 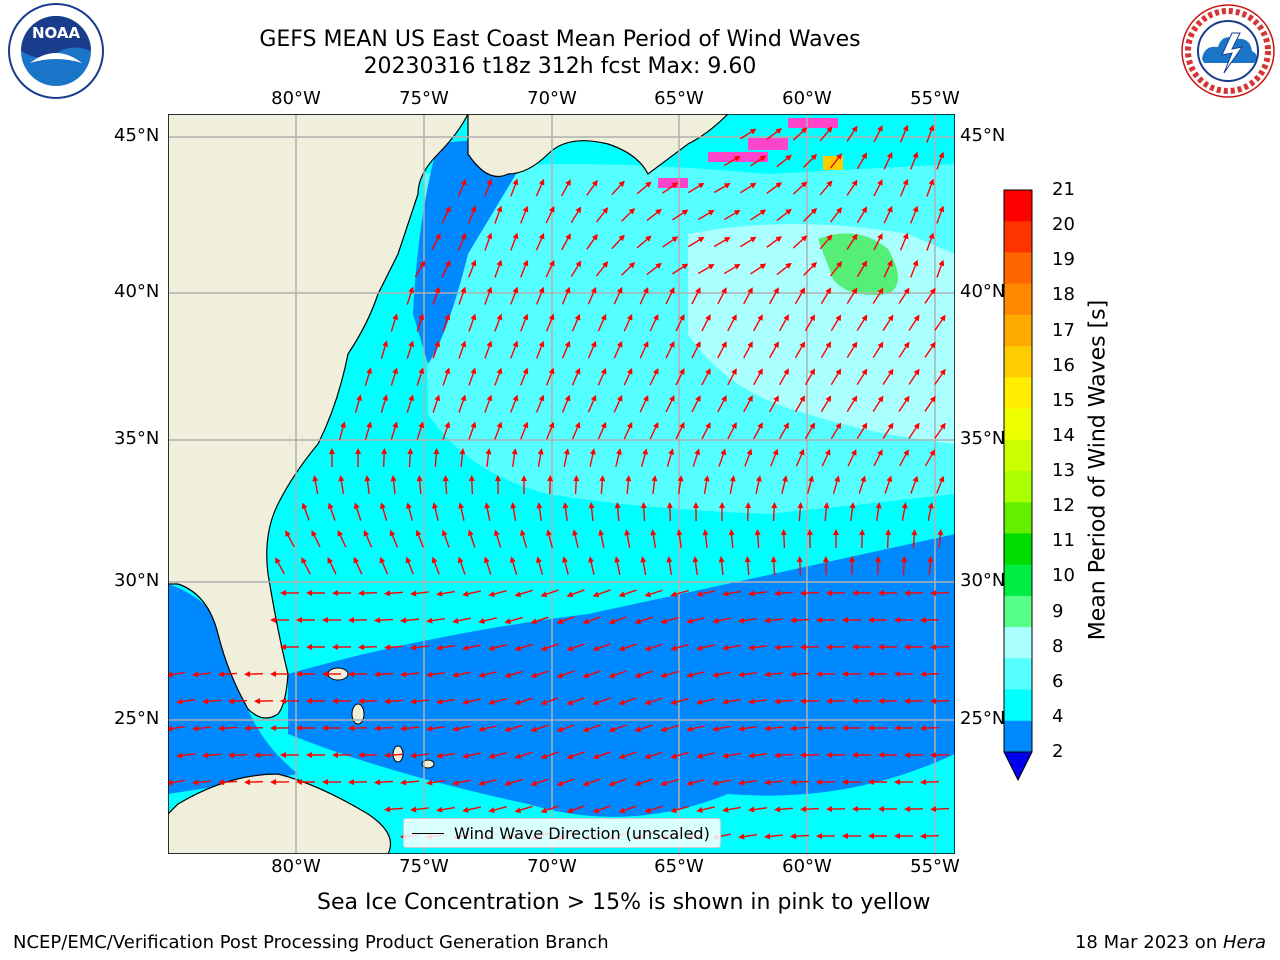 I want to click on colorbar-tick-label: 15, so click(x=1063, y=400).